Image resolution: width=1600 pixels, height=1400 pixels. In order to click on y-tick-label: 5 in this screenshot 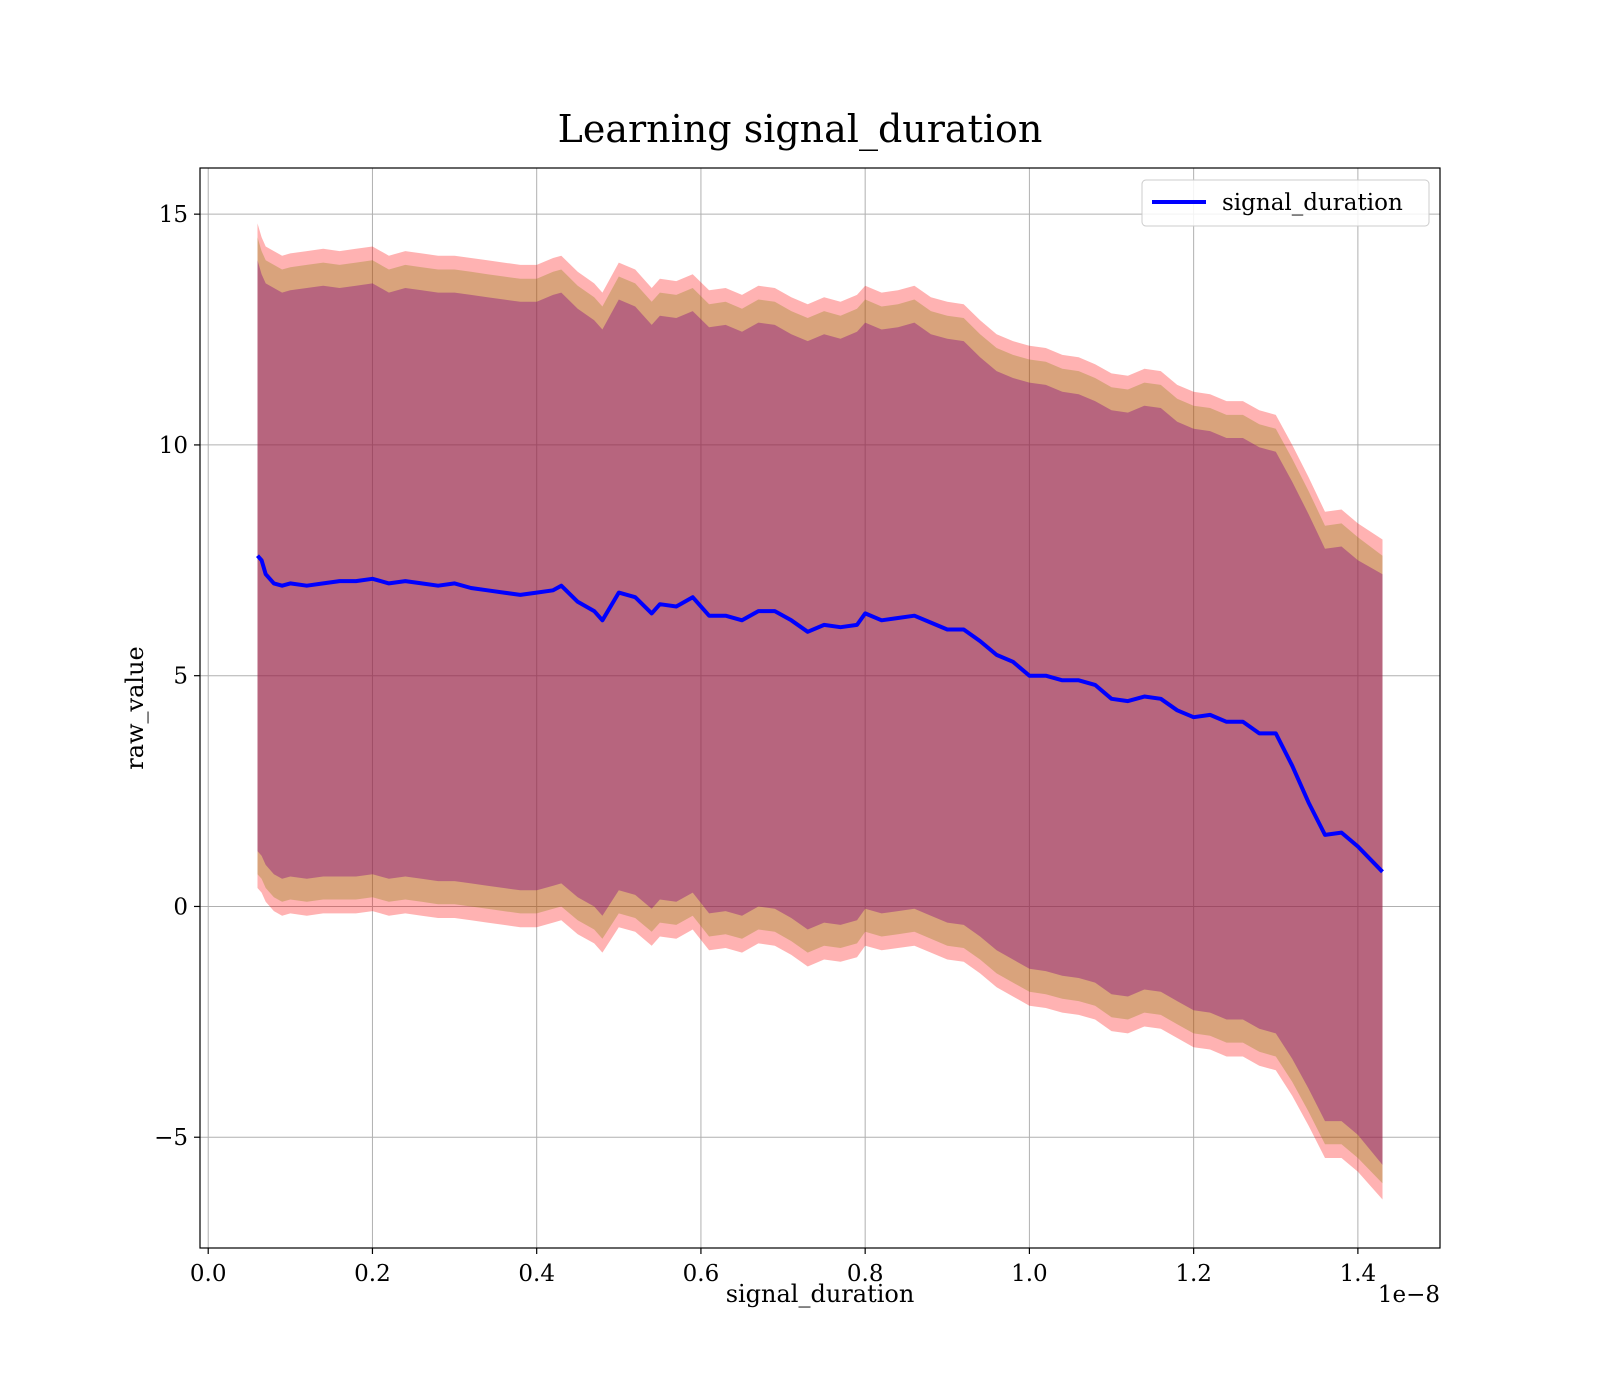, I will do `click(180, 677)`.